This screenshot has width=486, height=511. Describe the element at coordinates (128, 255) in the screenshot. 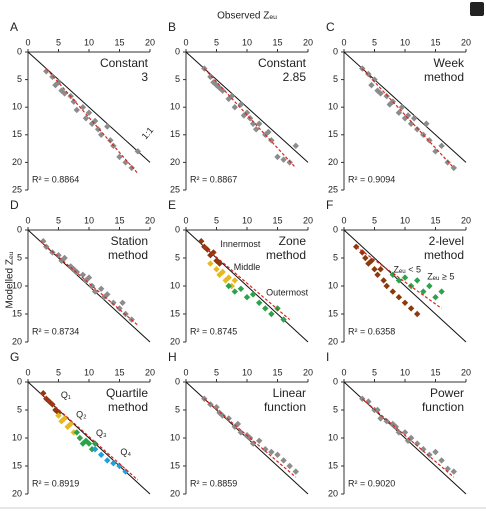

I see `panel-title: method` at that location.